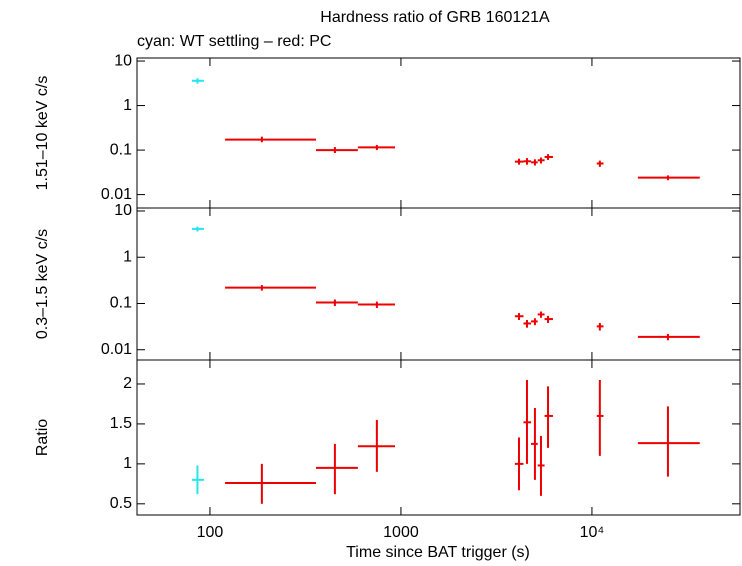 This screenshot has height=566, width=742. I want to click on chart-title: Hardness ratio of GRB 160121A, so click(435, 17).